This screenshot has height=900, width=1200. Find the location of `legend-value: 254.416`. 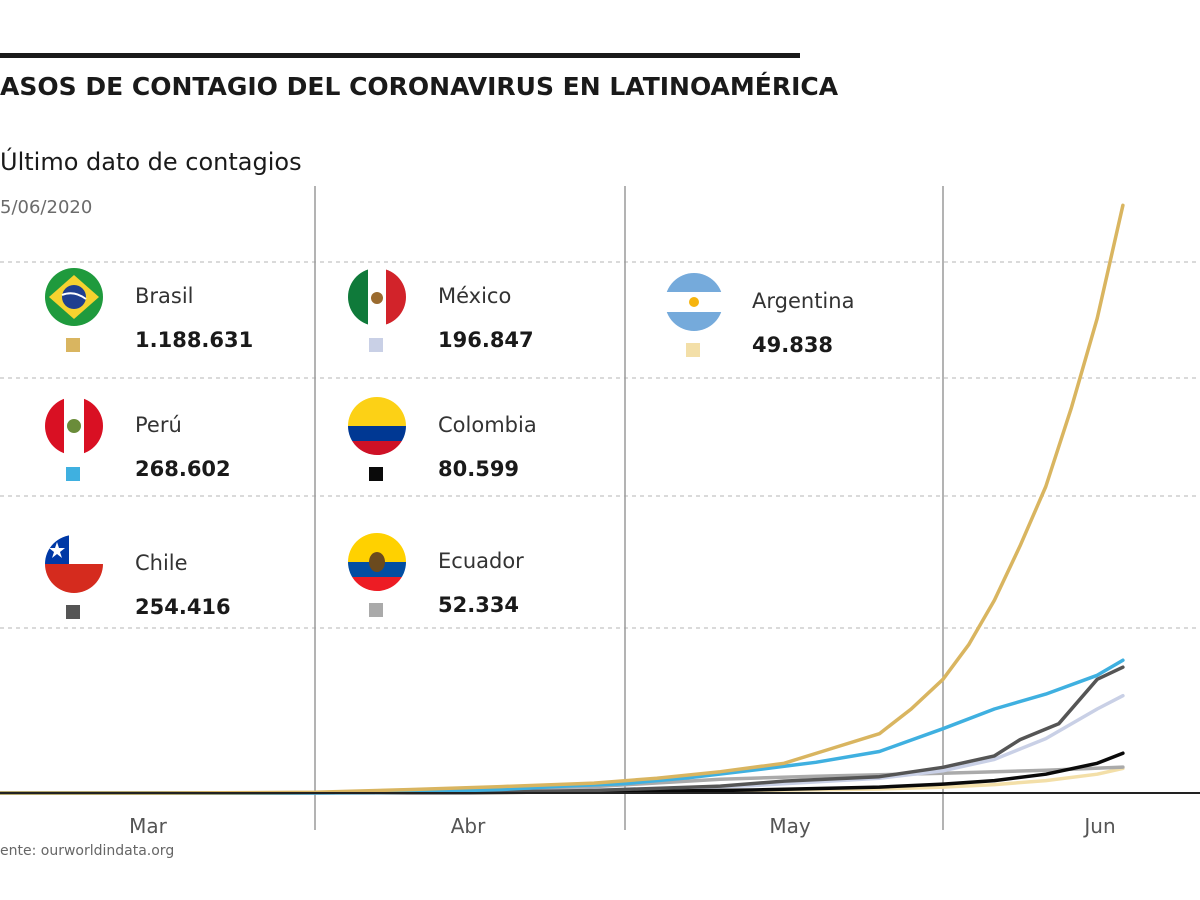

legend-value: 254.416 is located at coordinates (183, 607).